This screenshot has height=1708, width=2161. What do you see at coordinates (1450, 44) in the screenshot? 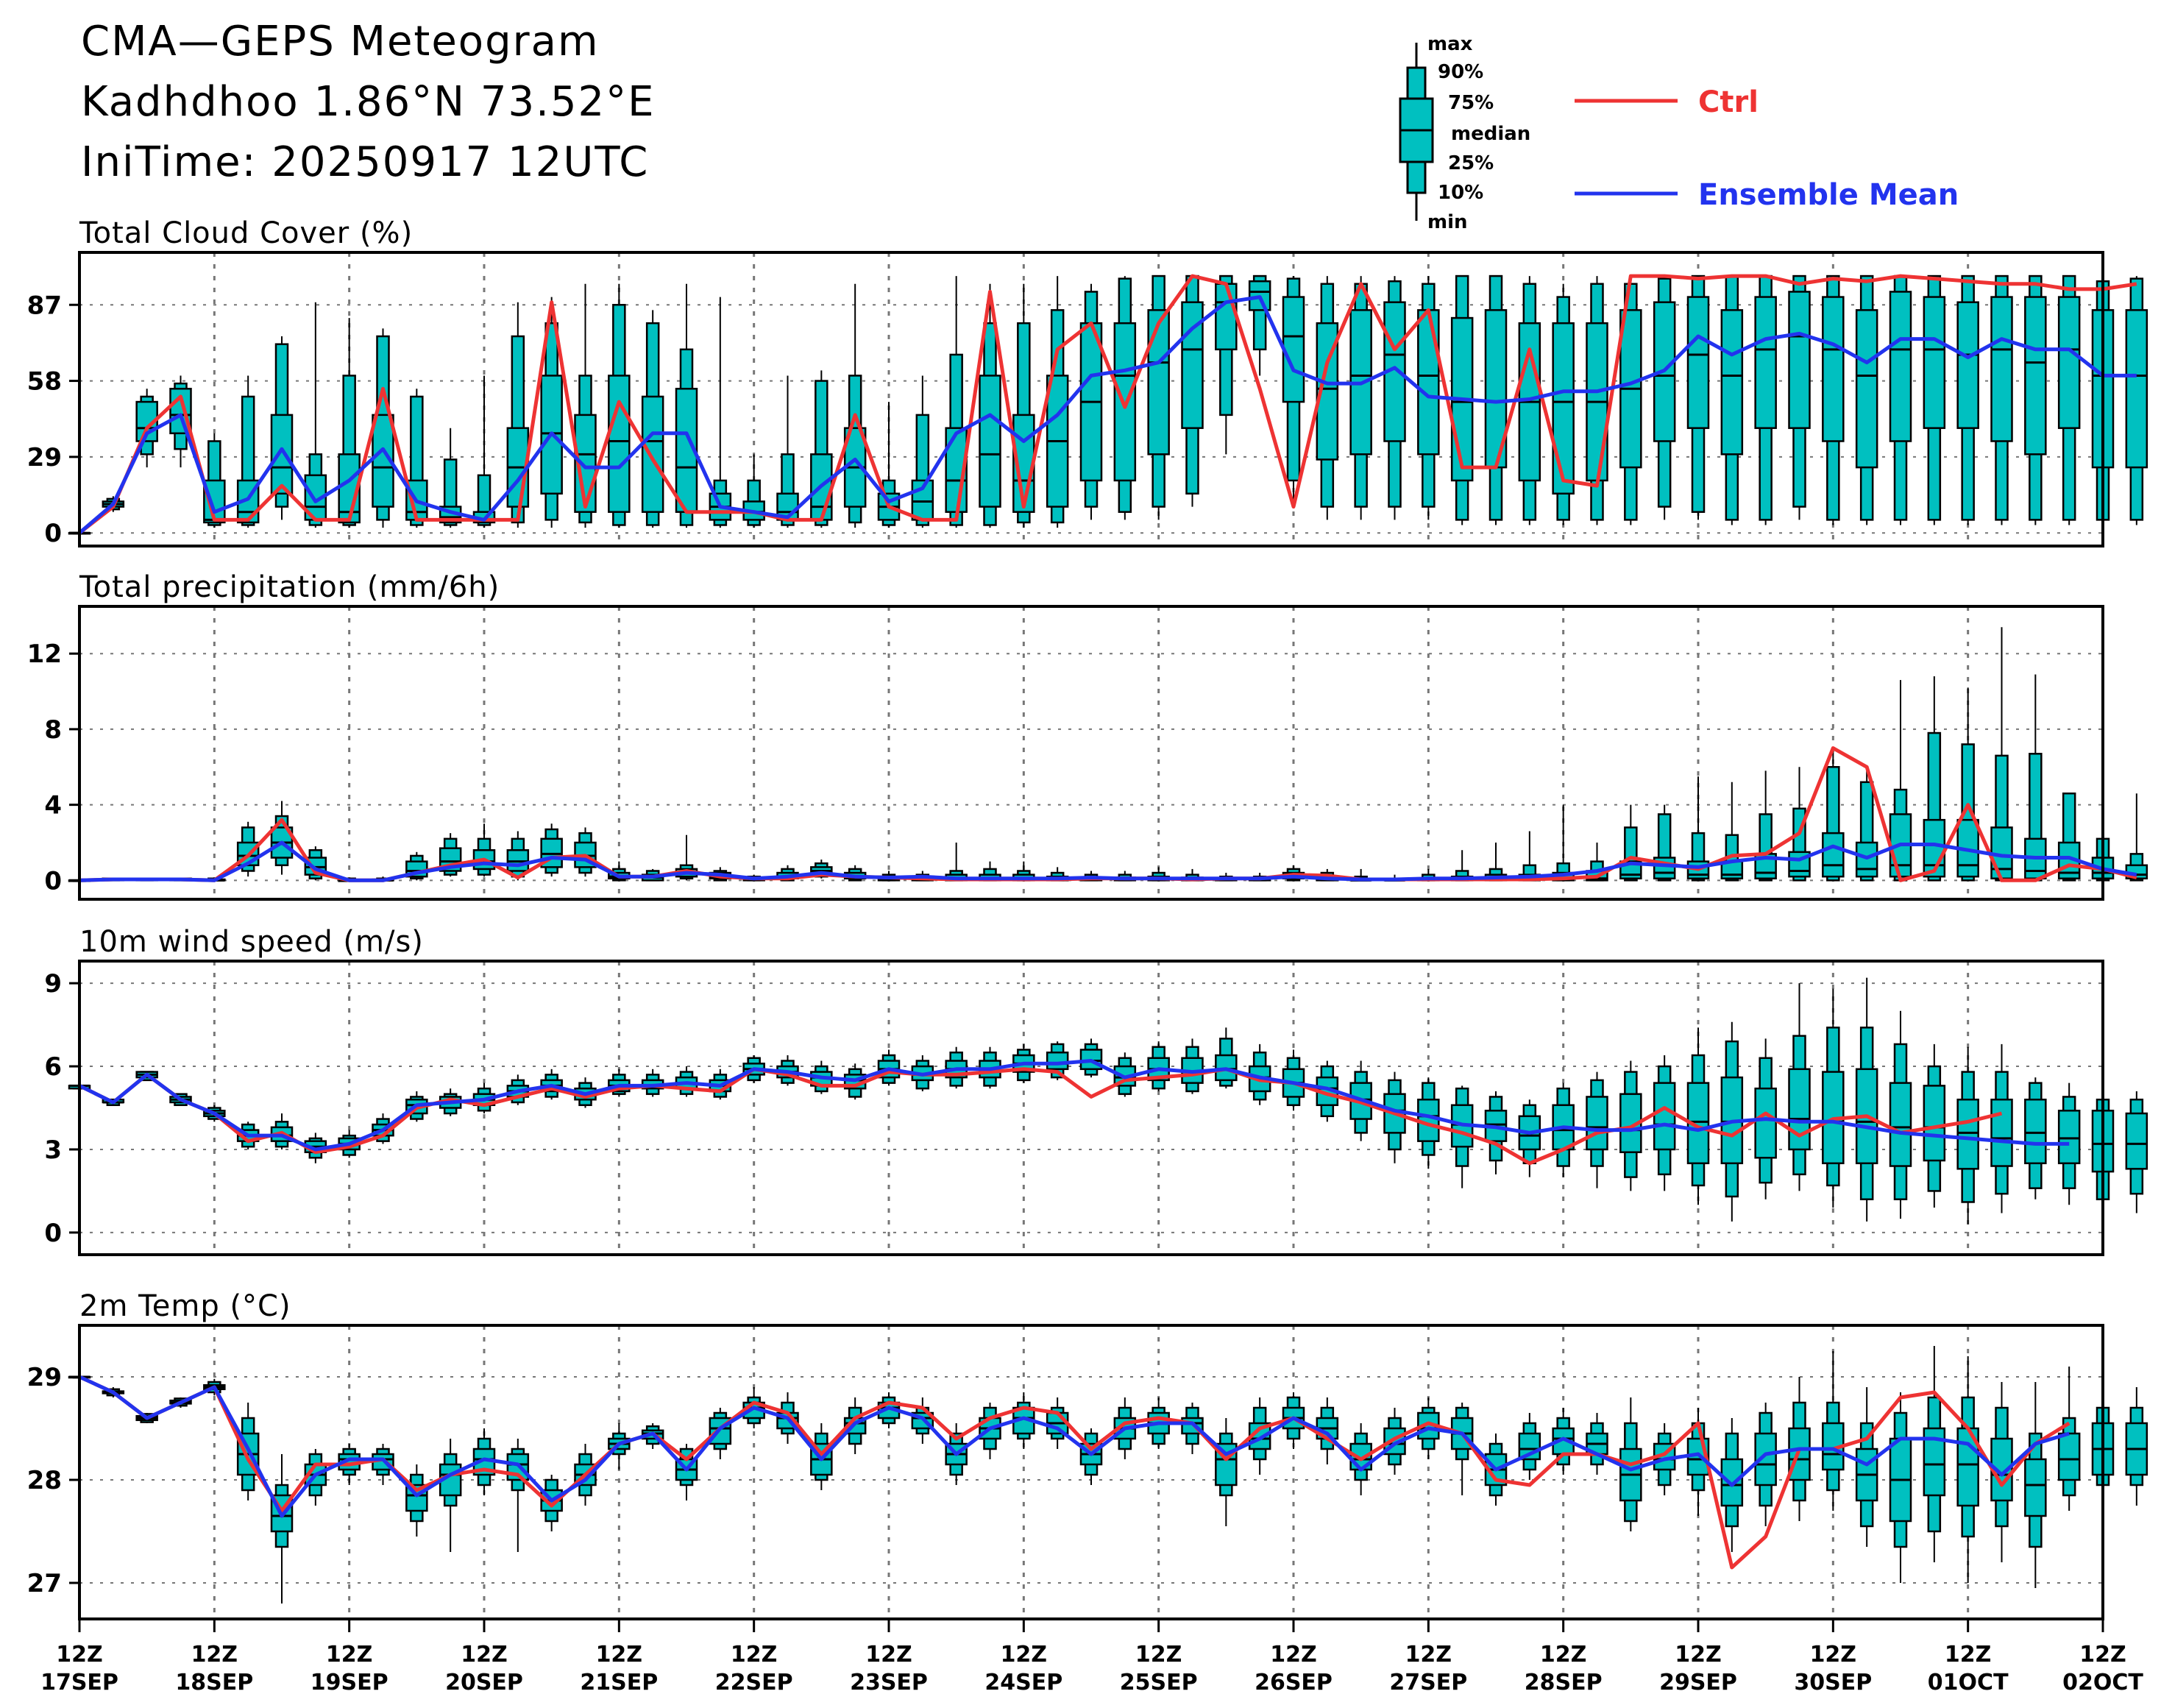
I see `box-key-max: max` at bounding box center [1450, 44].